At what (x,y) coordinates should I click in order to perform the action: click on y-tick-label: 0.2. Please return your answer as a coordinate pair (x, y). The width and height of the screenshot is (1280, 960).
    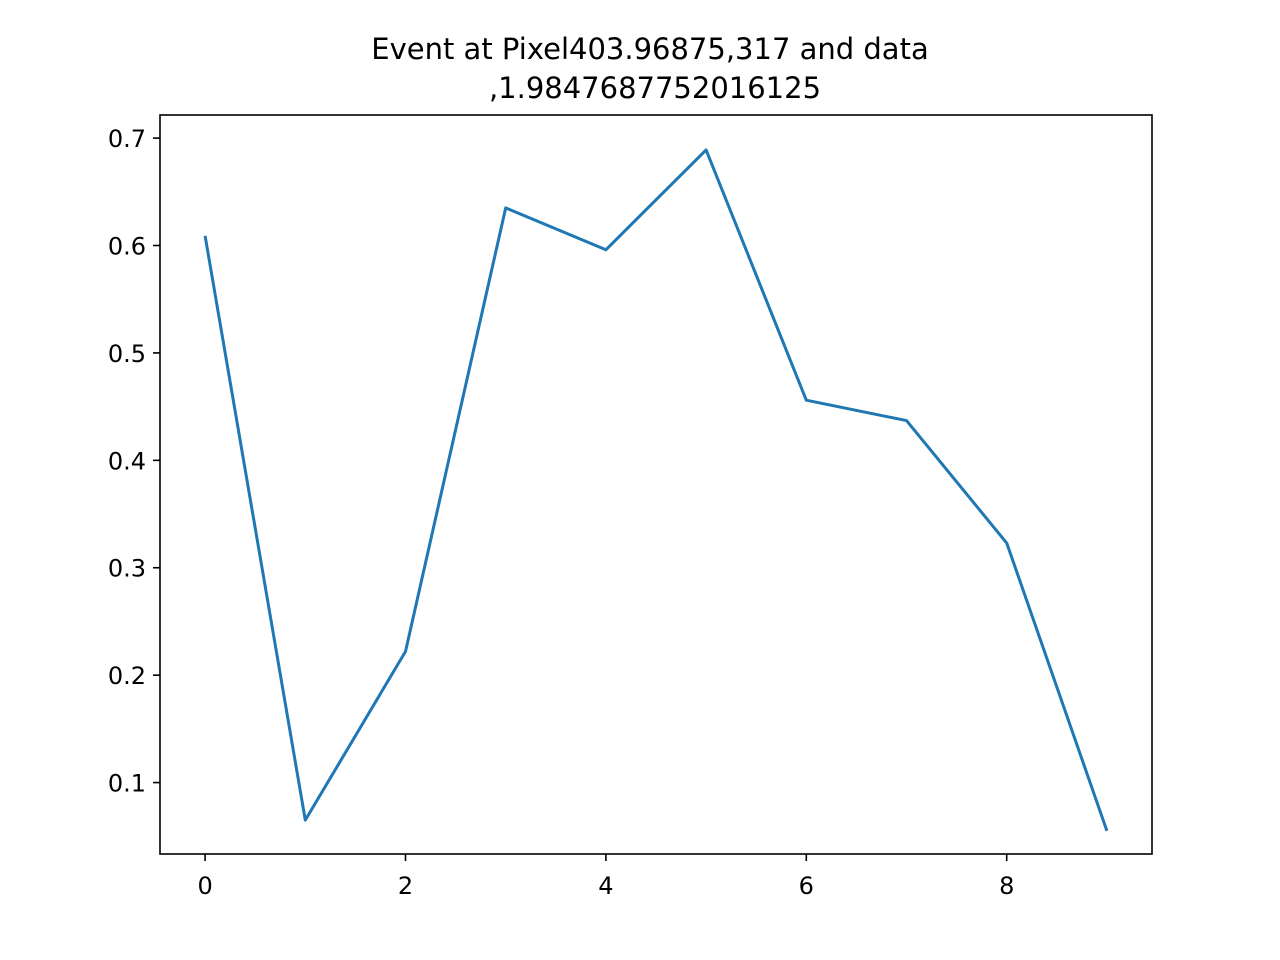
    Looking at the image, I should click on (127, 676).